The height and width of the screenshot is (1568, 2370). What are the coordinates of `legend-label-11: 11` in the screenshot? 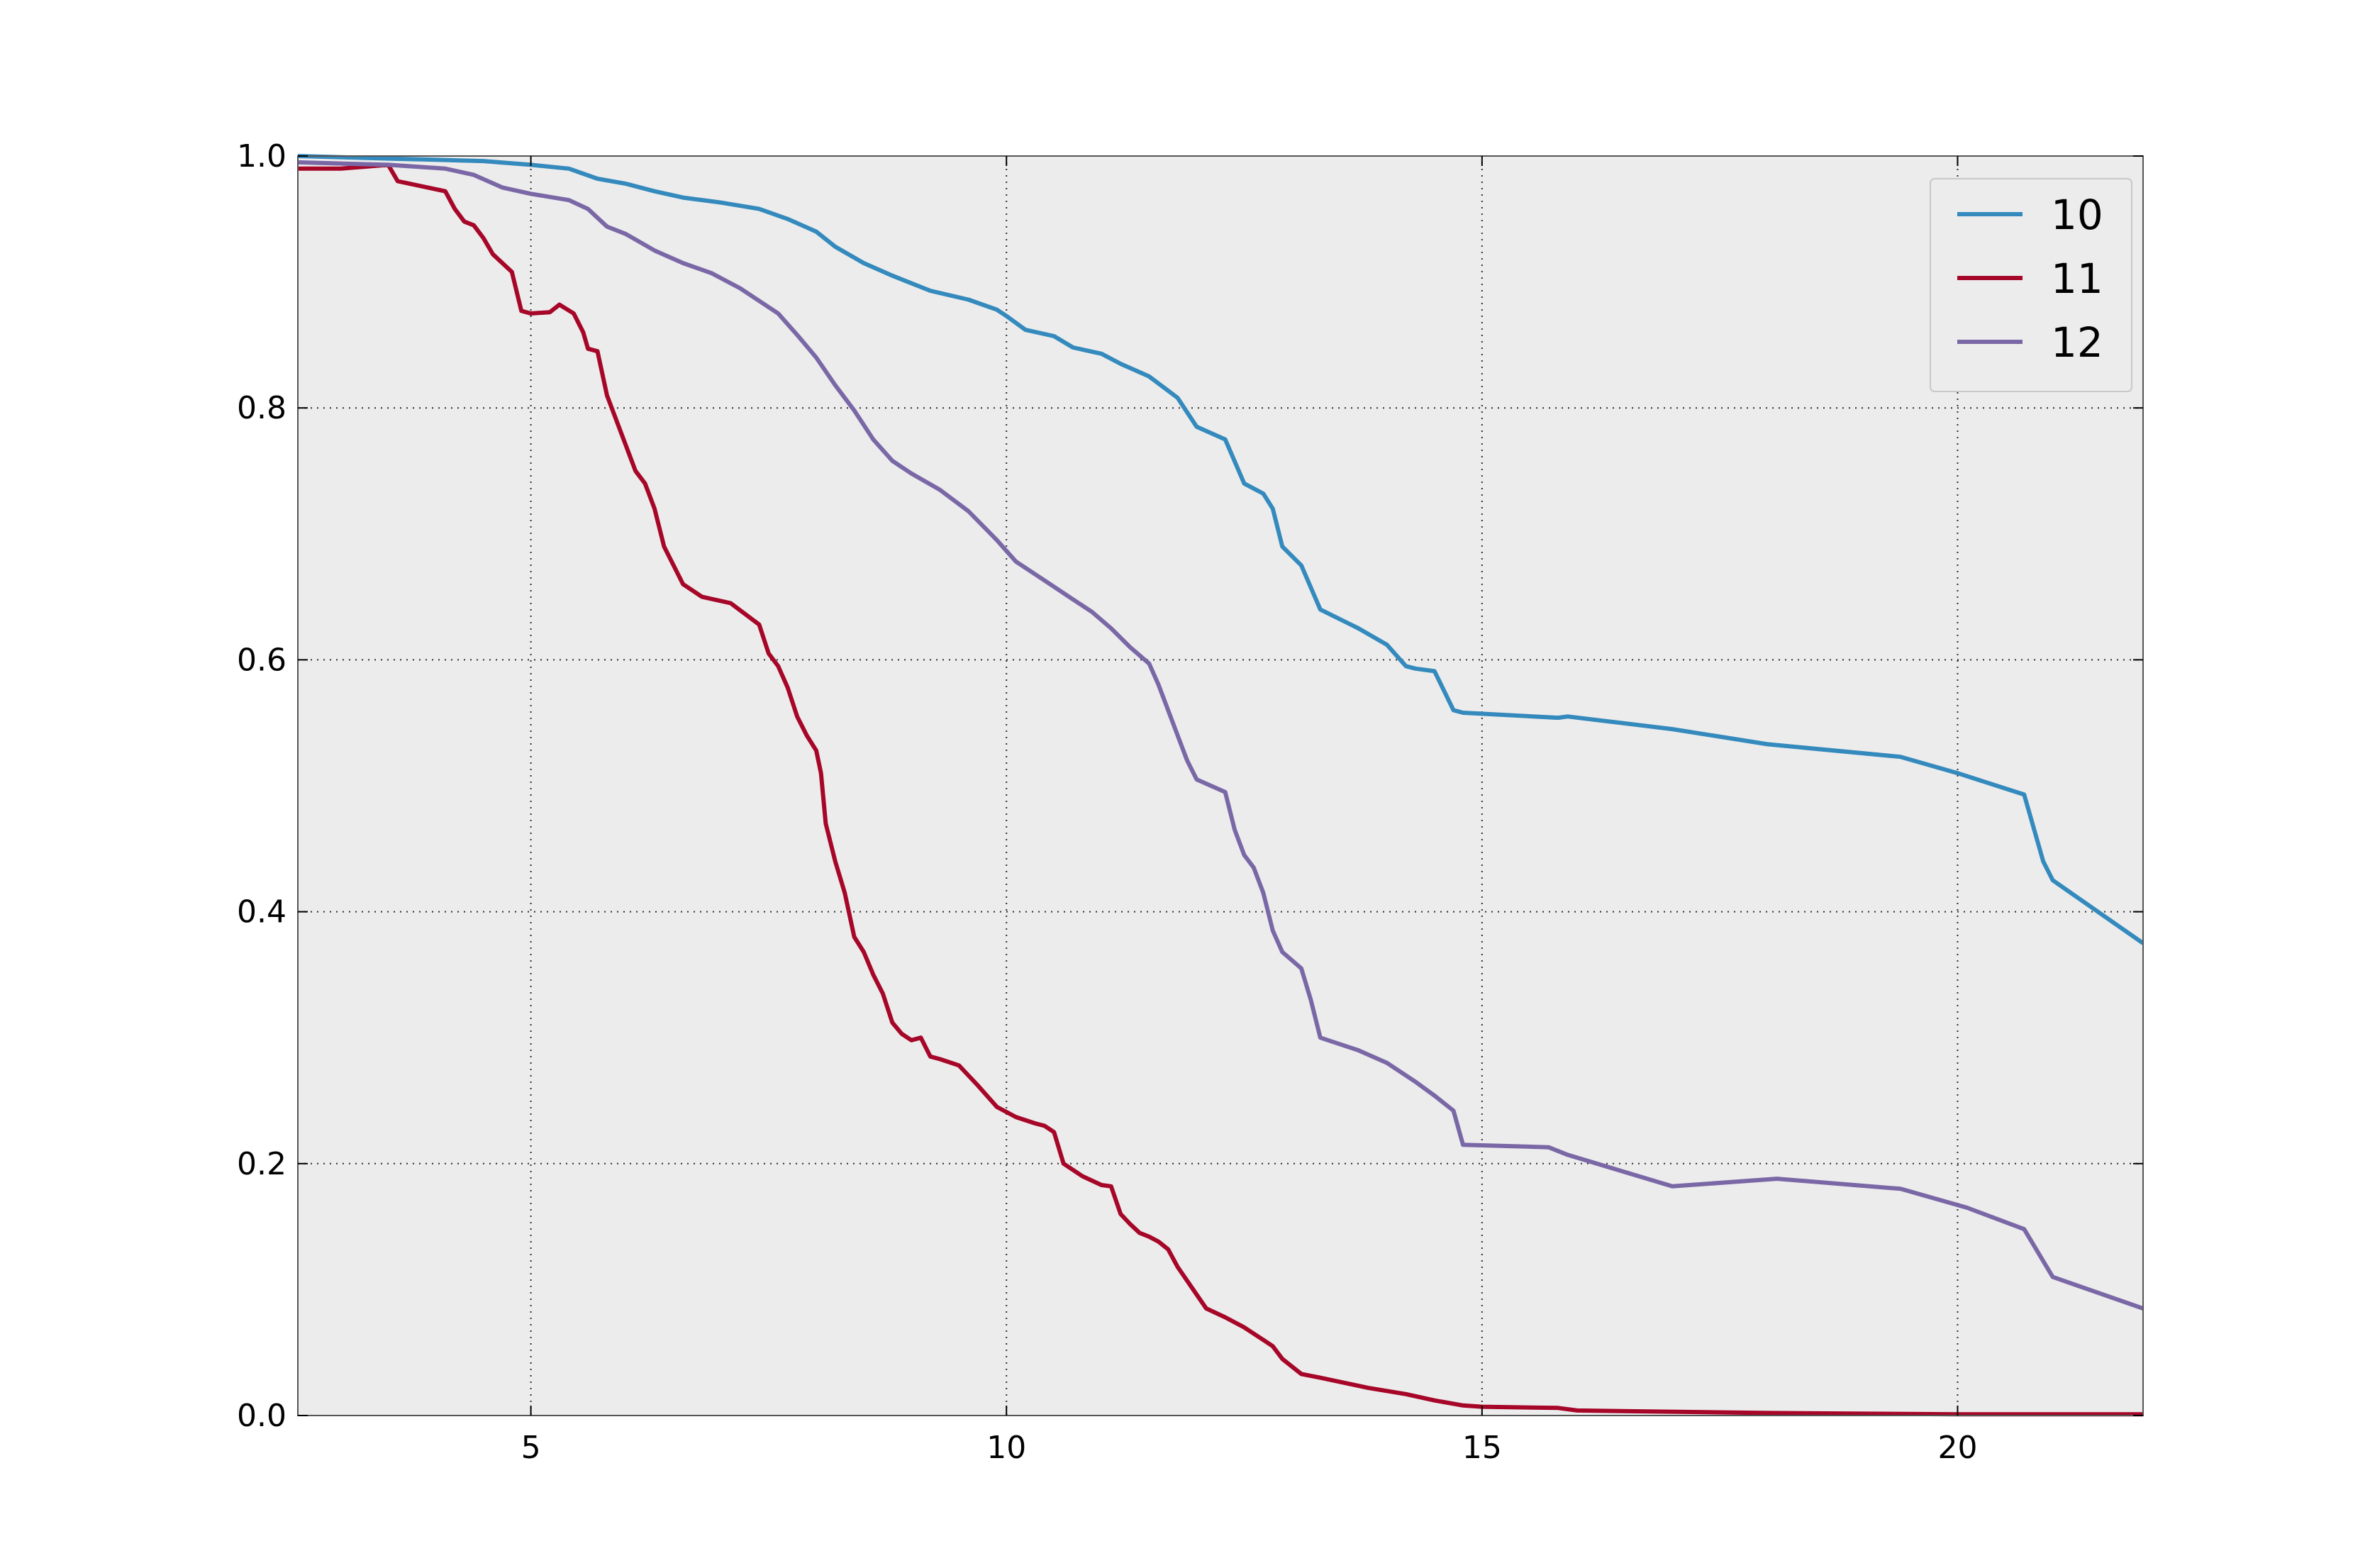 It's located at (2077, 279).